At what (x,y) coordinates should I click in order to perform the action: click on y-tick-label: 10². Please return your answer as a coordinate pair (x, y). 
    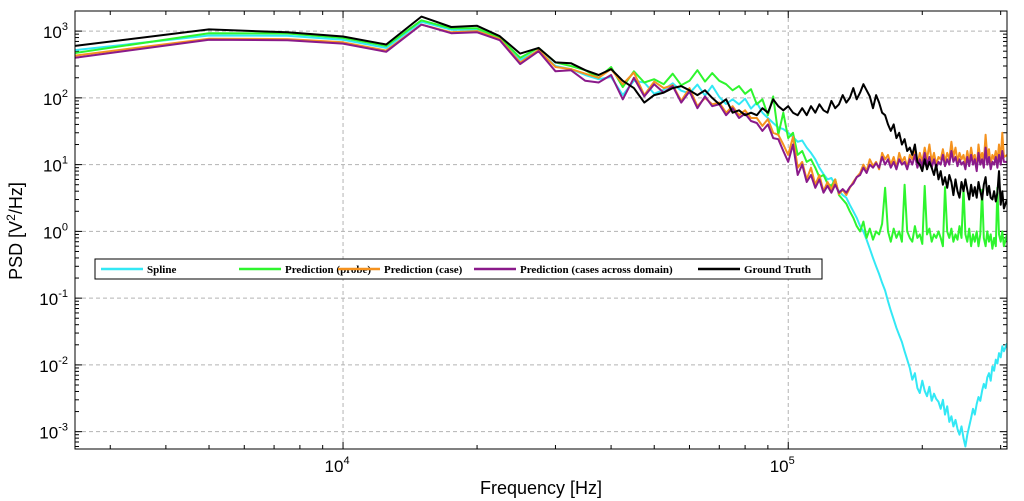
    Looking at the image, I should click on (55, 98).